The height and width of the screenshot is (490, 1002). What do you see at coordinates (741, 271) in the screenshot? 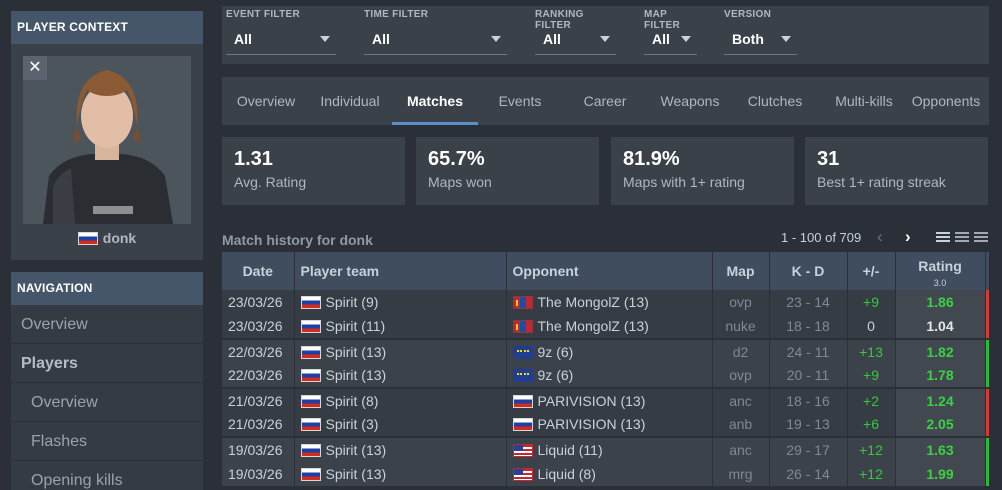
I see `column-header-map: Map` at bounding box center [741, 271].